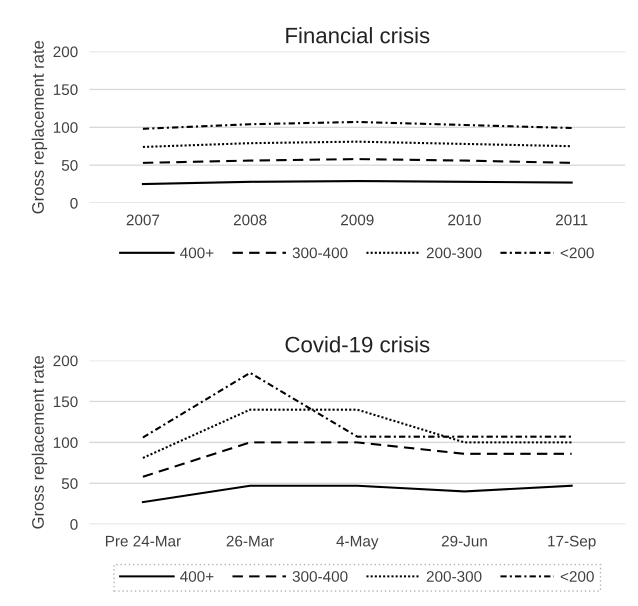 This screenshot has width=638, height=606. I want to click on x-tick-label: 17-Sep, so click(572, 543).